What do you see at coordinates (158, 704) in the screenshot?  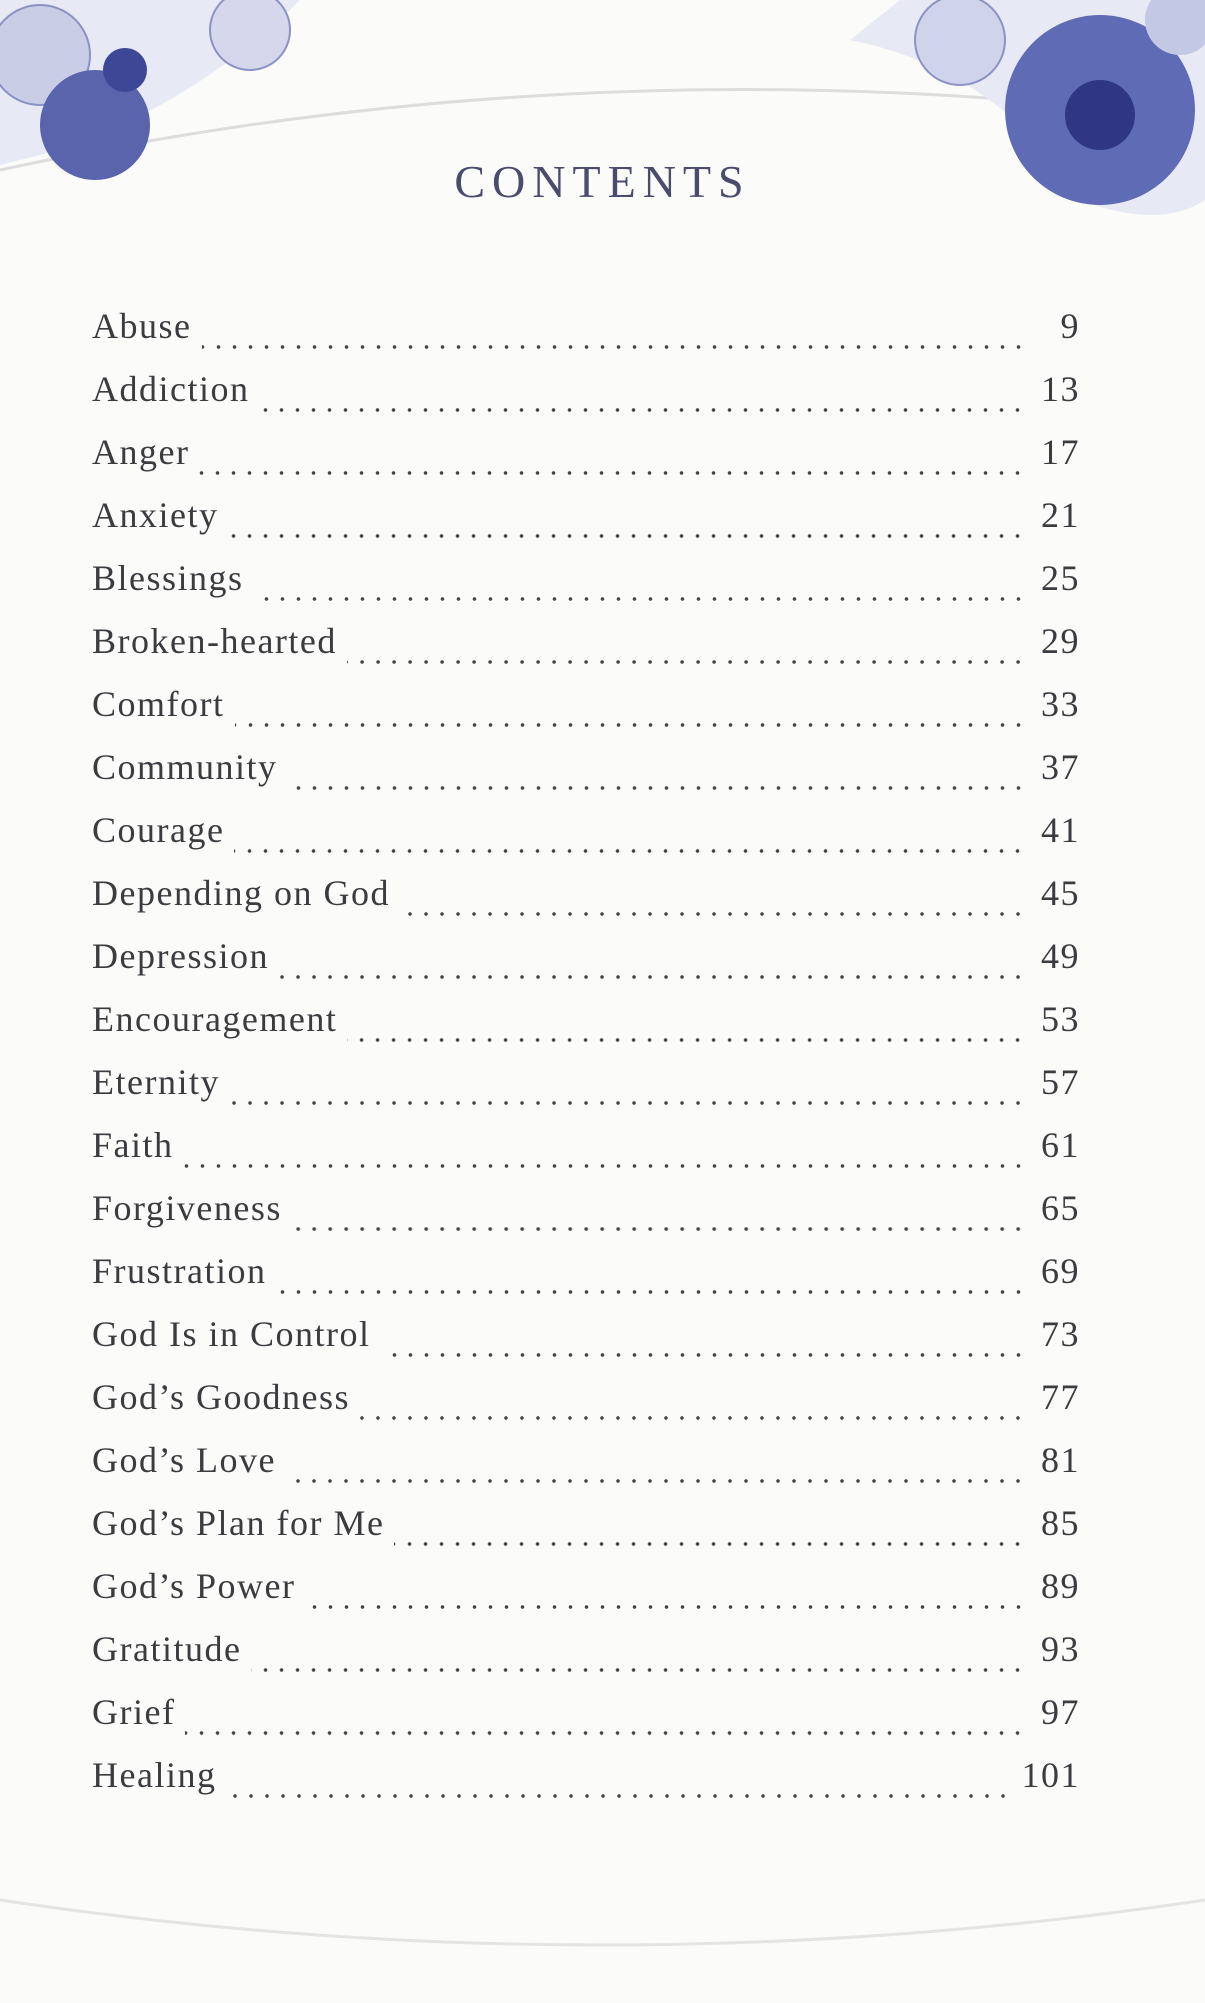 I see `entry-label: Comfort` at bounding box center [158, 704].